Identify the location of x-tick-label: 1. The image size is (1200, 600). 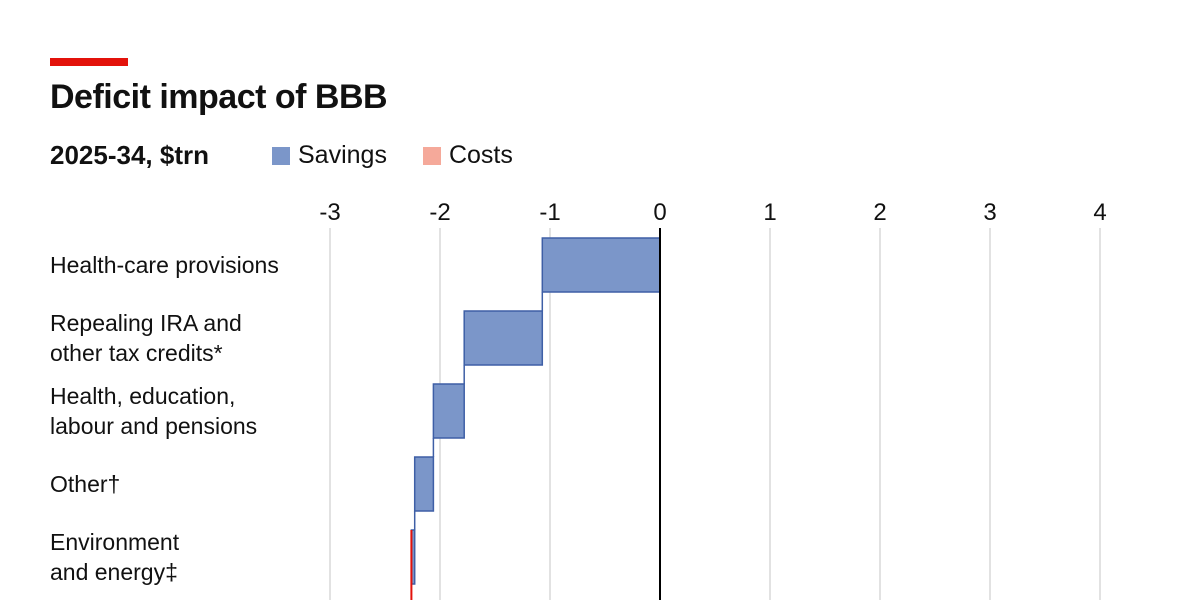
(769, 212).